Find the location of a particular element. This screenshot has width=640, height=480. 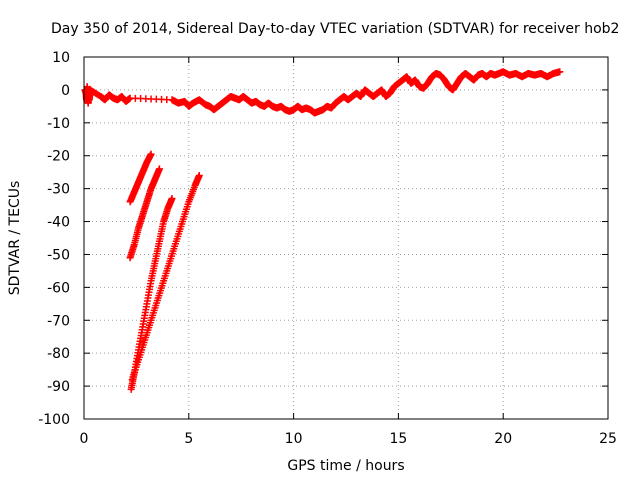

x-tick-label: 25 is located at coordinates (608, 439).